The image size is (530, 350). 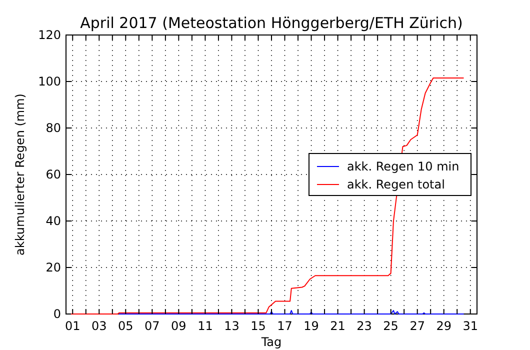 What do you see at coordinates (57, 314) in the screenshot?
I see `y-tick-label: 0` at bounding box center [57, 314].